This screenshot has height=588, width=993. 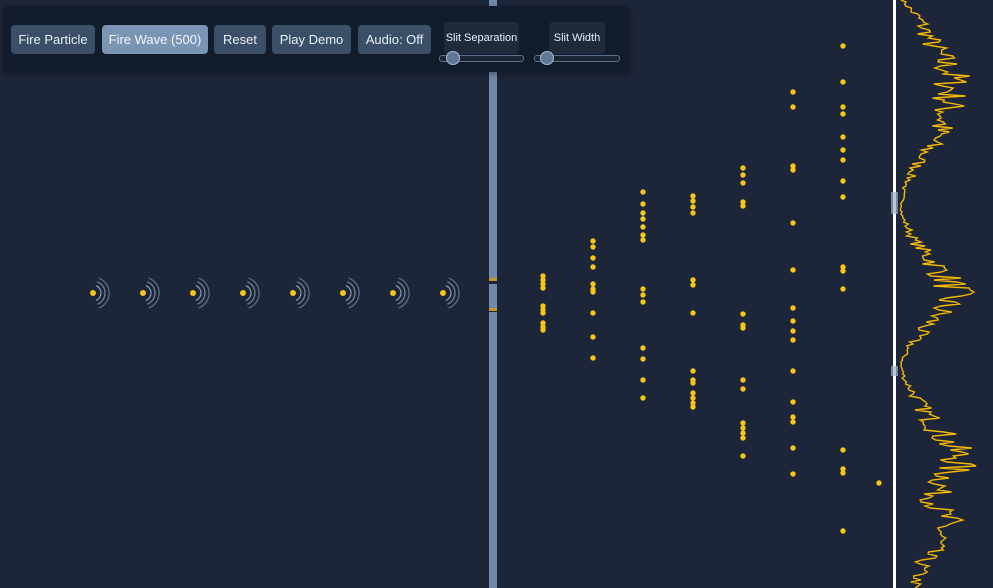 I want to click on play-demo-button: Play Demo, so click(x=311, y=39).